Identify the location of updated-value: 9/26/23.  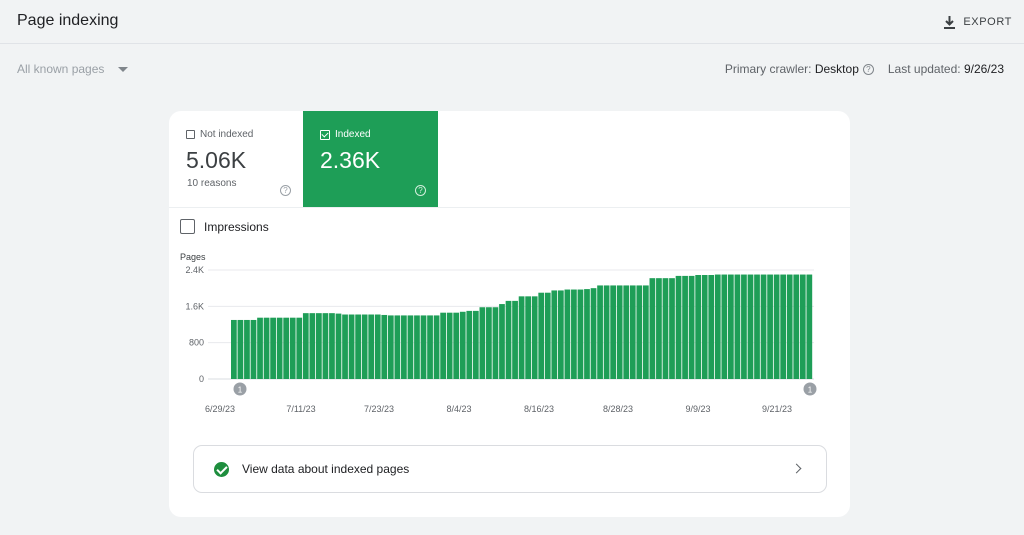
(983, 69).